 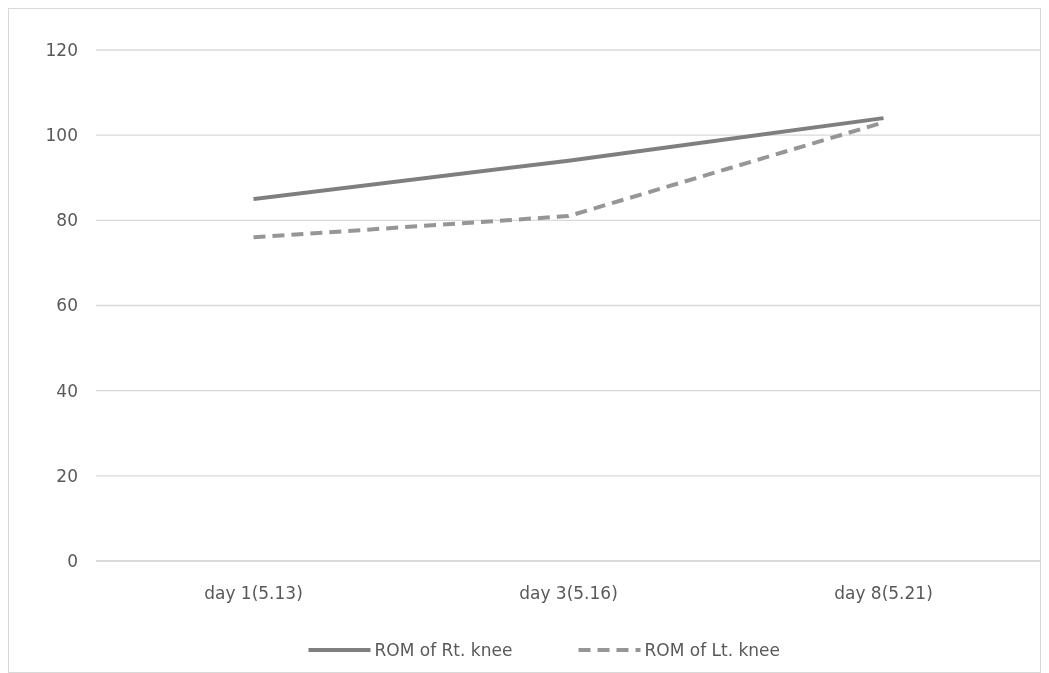 What do you see at coordinates (67, 305) in the screenshot?
I see `y-tick-label: 60` at bounding box center [67, 305].